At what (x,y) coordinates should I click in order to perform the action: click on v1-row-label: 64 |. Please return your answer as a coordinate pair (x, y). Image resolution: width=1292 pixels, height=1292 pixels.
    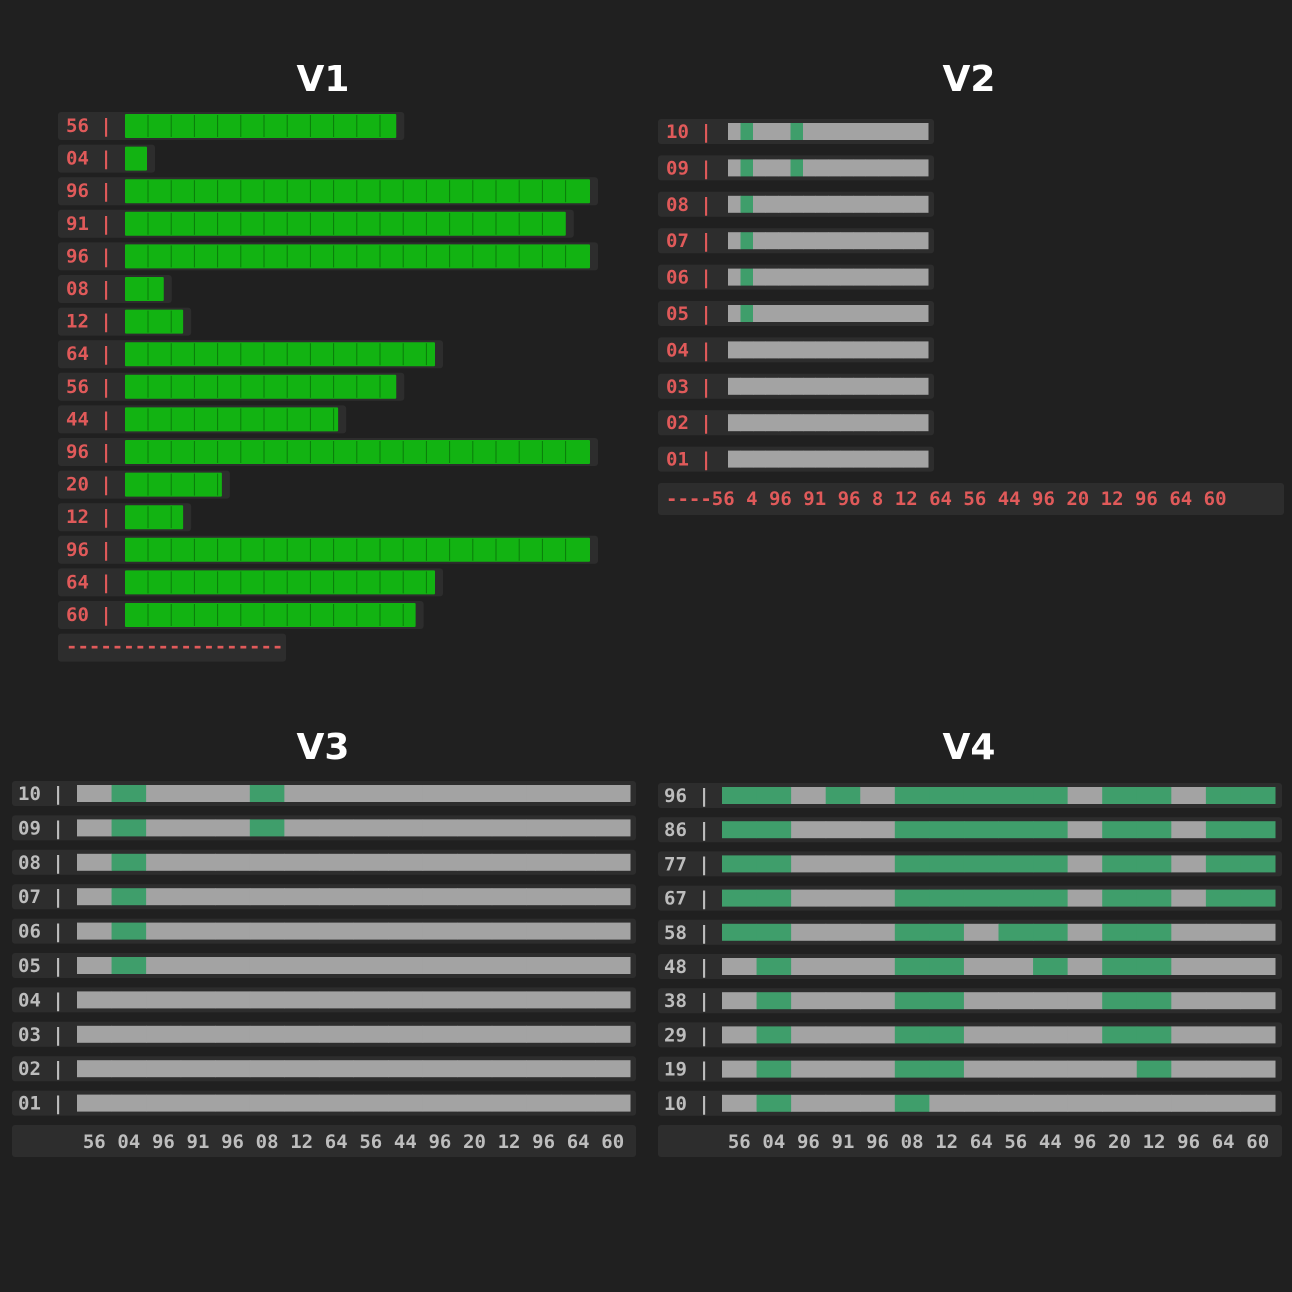
    Looking at the image, I should click on (89, 354).